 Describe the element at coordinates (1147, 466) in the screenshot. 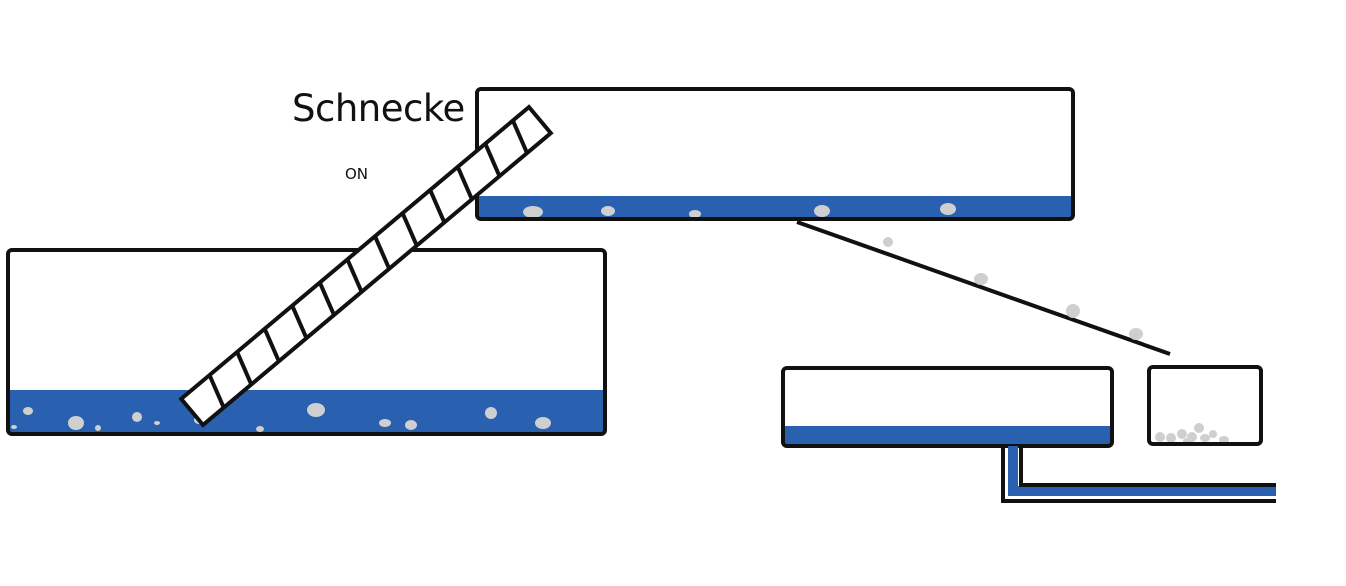

I see `outlet-pipe-inner-wall` at that location.